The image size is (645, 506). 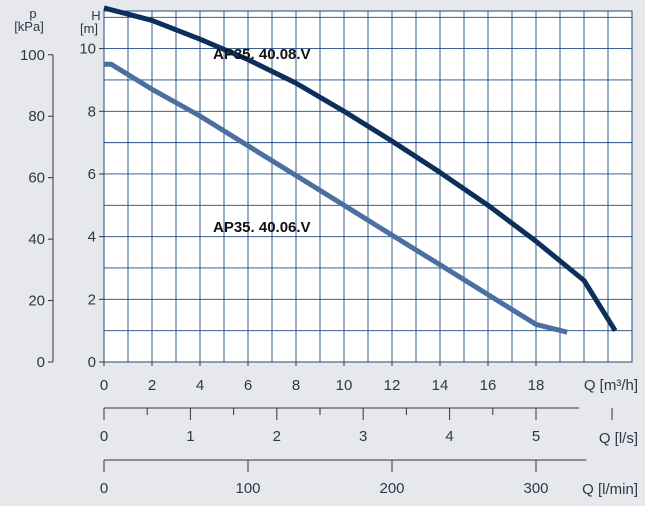 I want to click on h-axis-unit: [m], so click(x=89, y=28).